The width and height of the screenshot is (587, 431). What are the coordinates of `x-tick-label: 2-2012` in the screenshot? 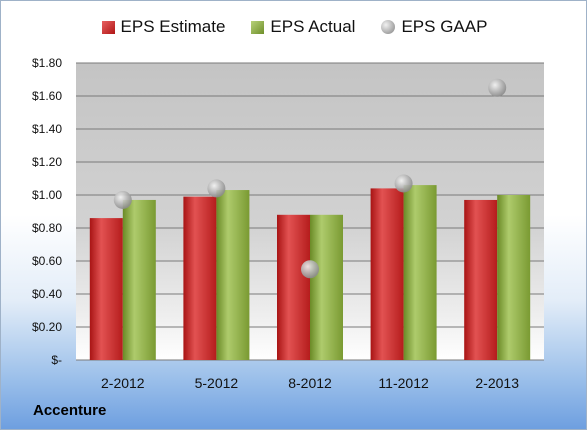 It's located at (123, 383).